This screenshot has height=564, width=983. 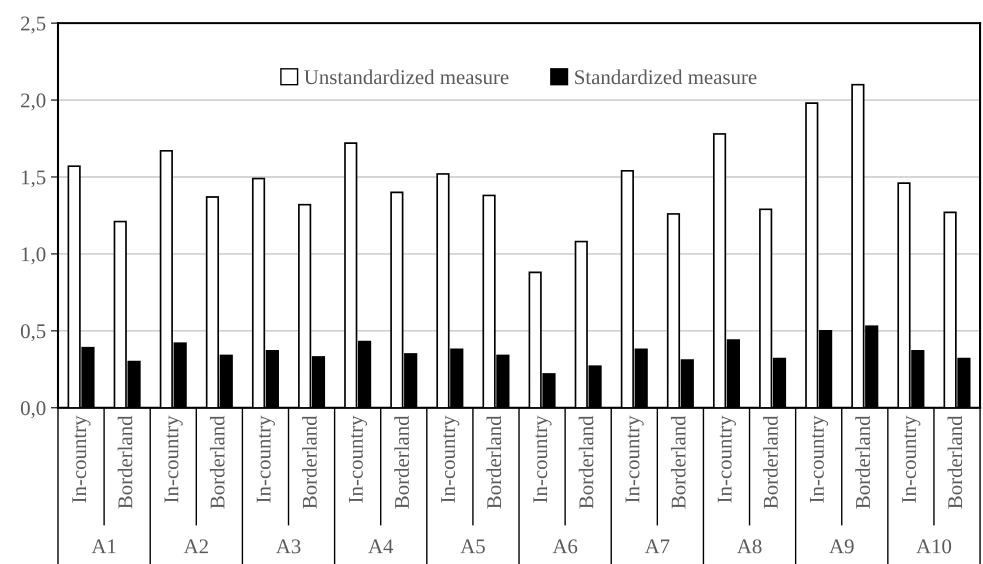 What do you see at coordinates (33, 25) in the screenshot?
I see `y-tick-label: 2,5` at bounding box center [33, 25].